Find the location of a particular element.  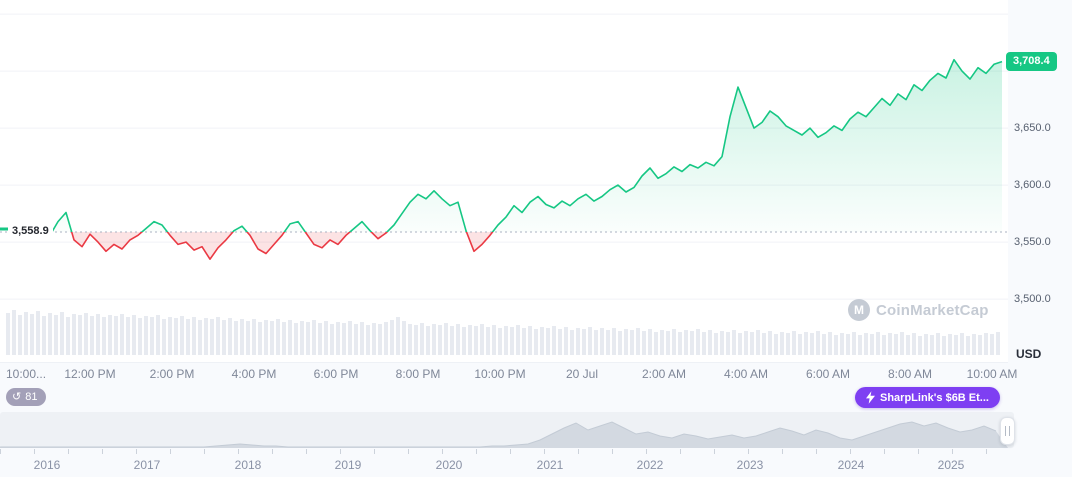

history-count-badge: ↺ 81 is located at coordinates (26, 397).